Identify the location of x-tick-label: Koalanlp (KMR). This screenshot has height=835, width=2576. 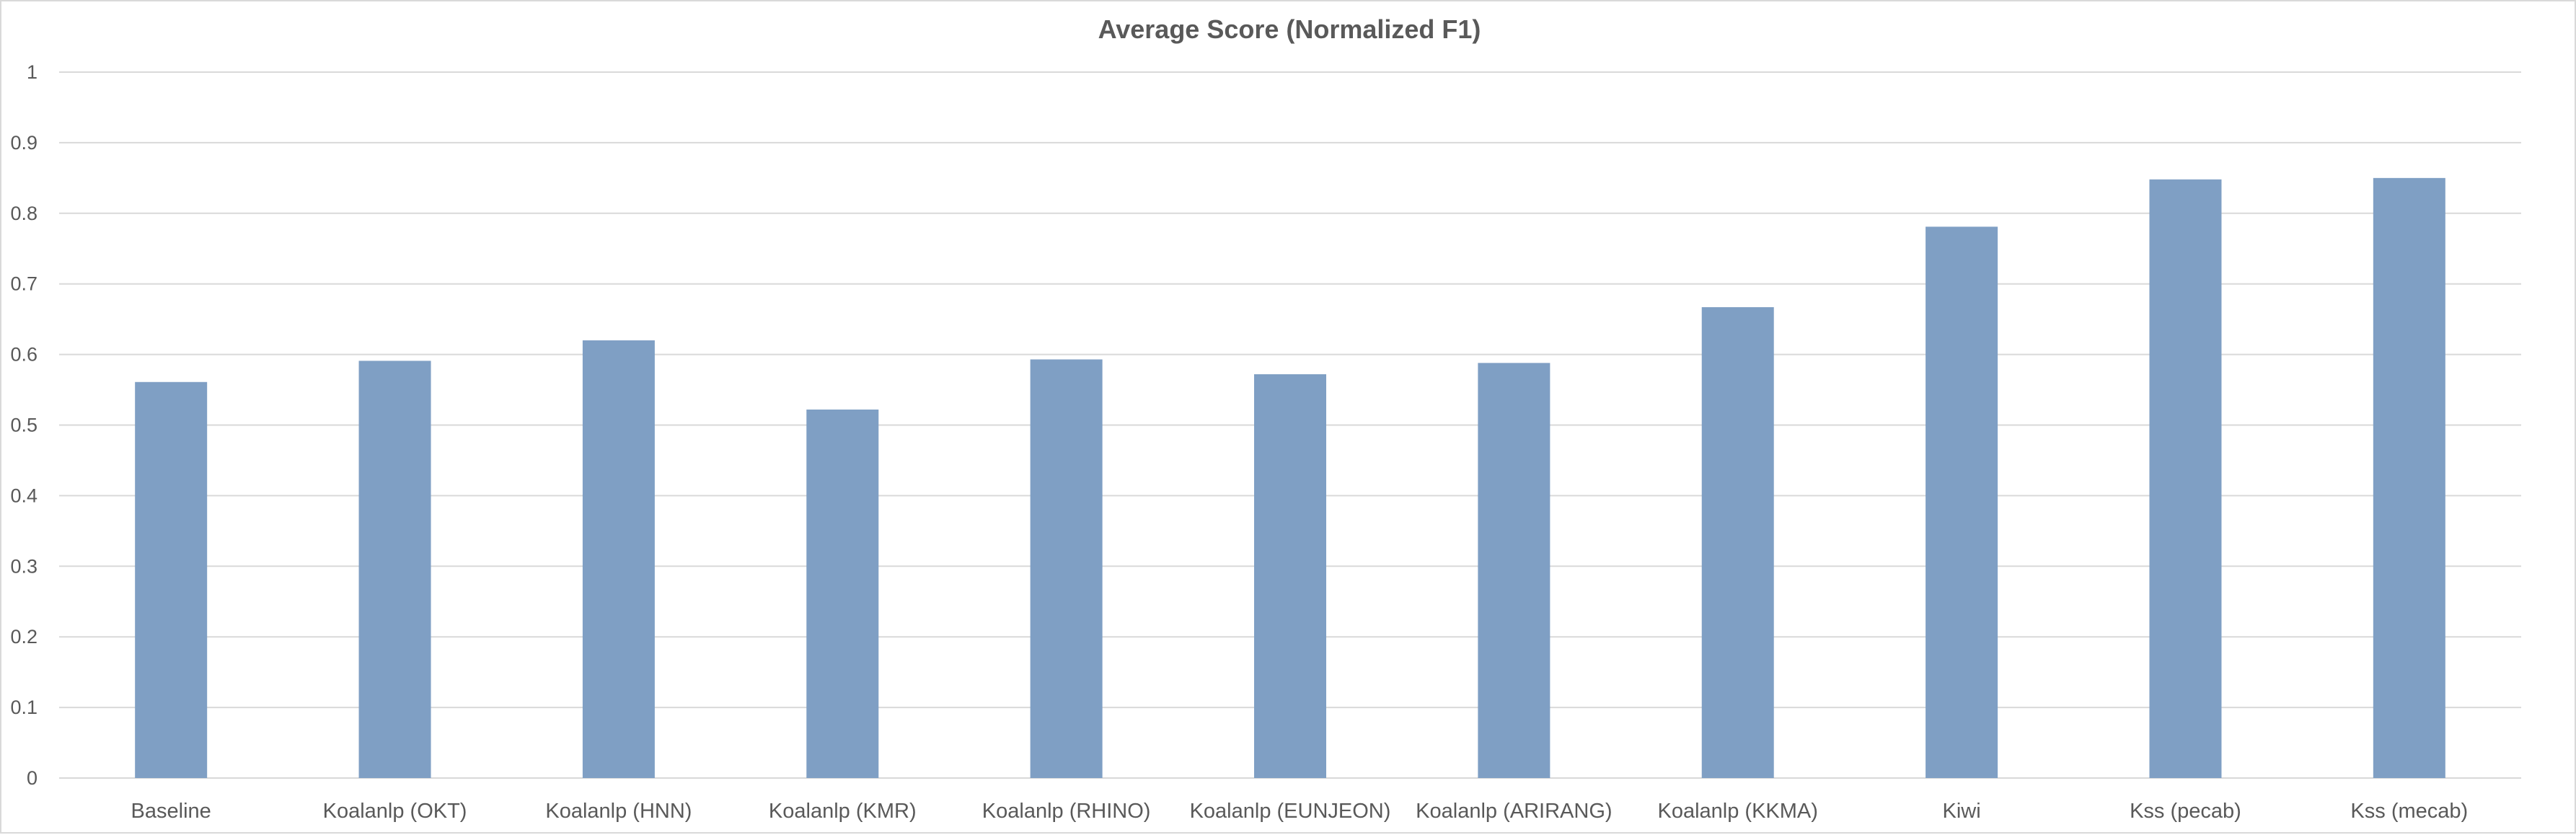
(843, 811).